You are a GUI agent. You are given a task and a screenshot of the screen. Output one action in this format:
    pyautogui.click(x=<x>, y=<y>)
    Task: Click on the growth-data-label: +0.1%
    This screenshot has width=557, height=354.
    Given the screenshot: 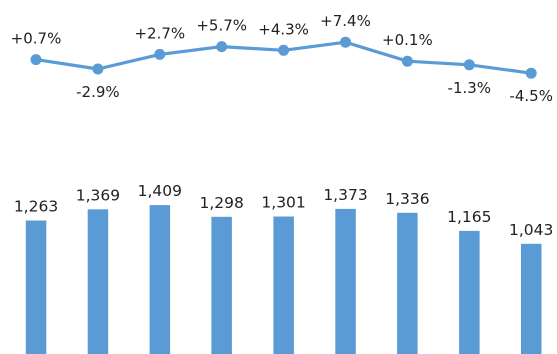 What is the action you would take?
    pyautogui.click(x=407, y=40)
    